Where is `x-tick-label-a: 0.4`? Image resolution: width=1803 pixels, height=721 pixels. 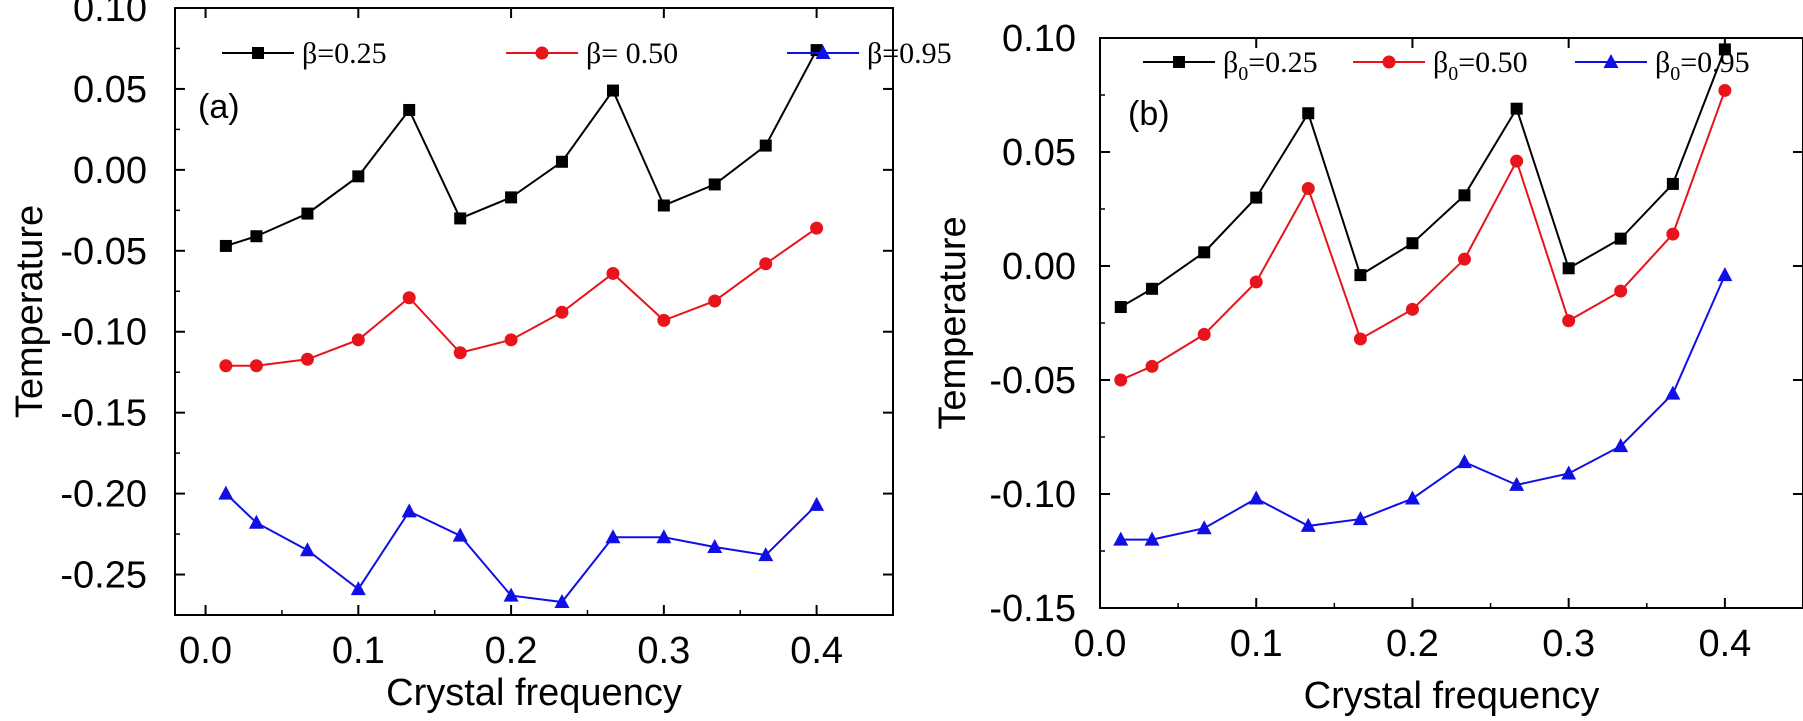 x-tick-label-a: 0.4 is located at coordinates (816, 651).